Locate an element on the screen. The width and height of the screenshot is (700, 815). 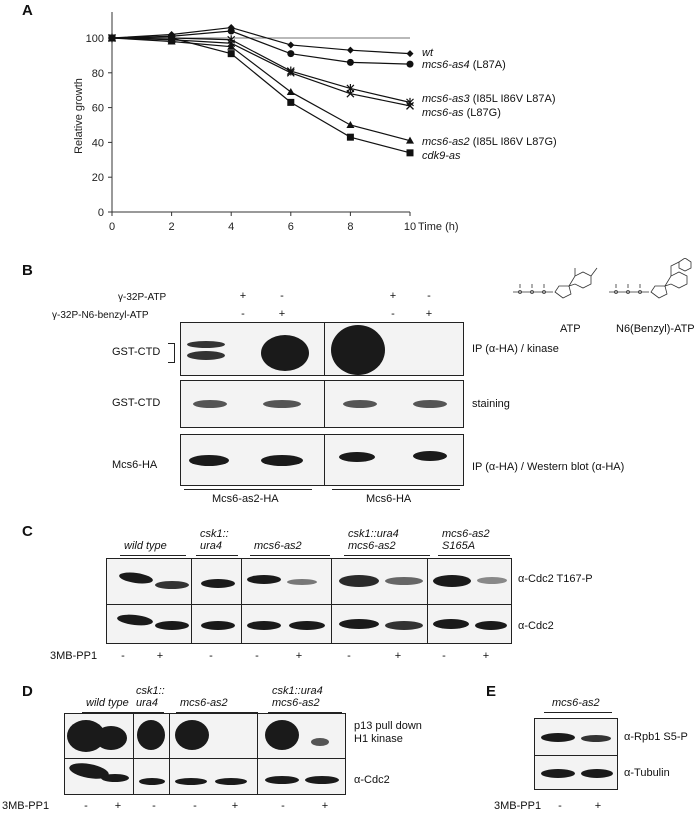
benzyl-atp-row-label: γ-32P-N6-benzyl-ATP is located at coordinates (100, 315).